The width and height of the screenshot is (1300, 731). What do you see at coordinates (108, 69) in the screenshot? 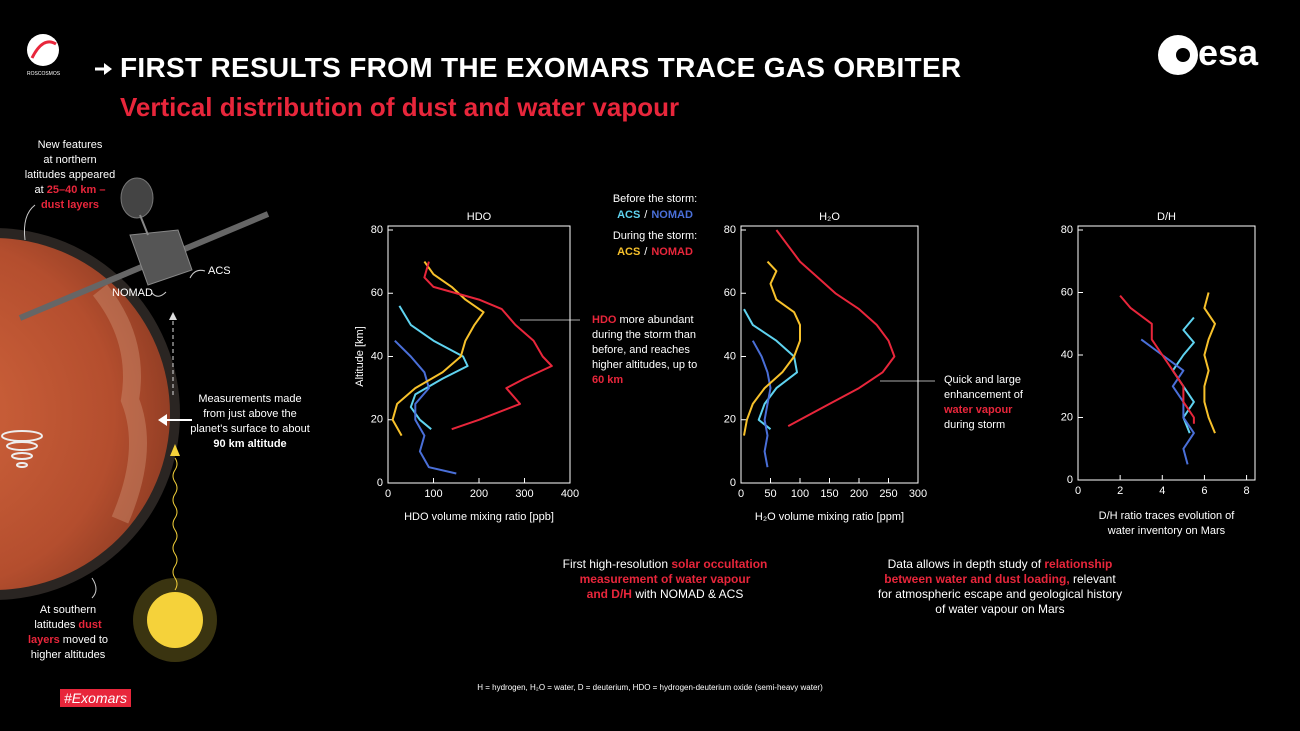
I see `title-arrowhead` at bounding box center [108, 69].